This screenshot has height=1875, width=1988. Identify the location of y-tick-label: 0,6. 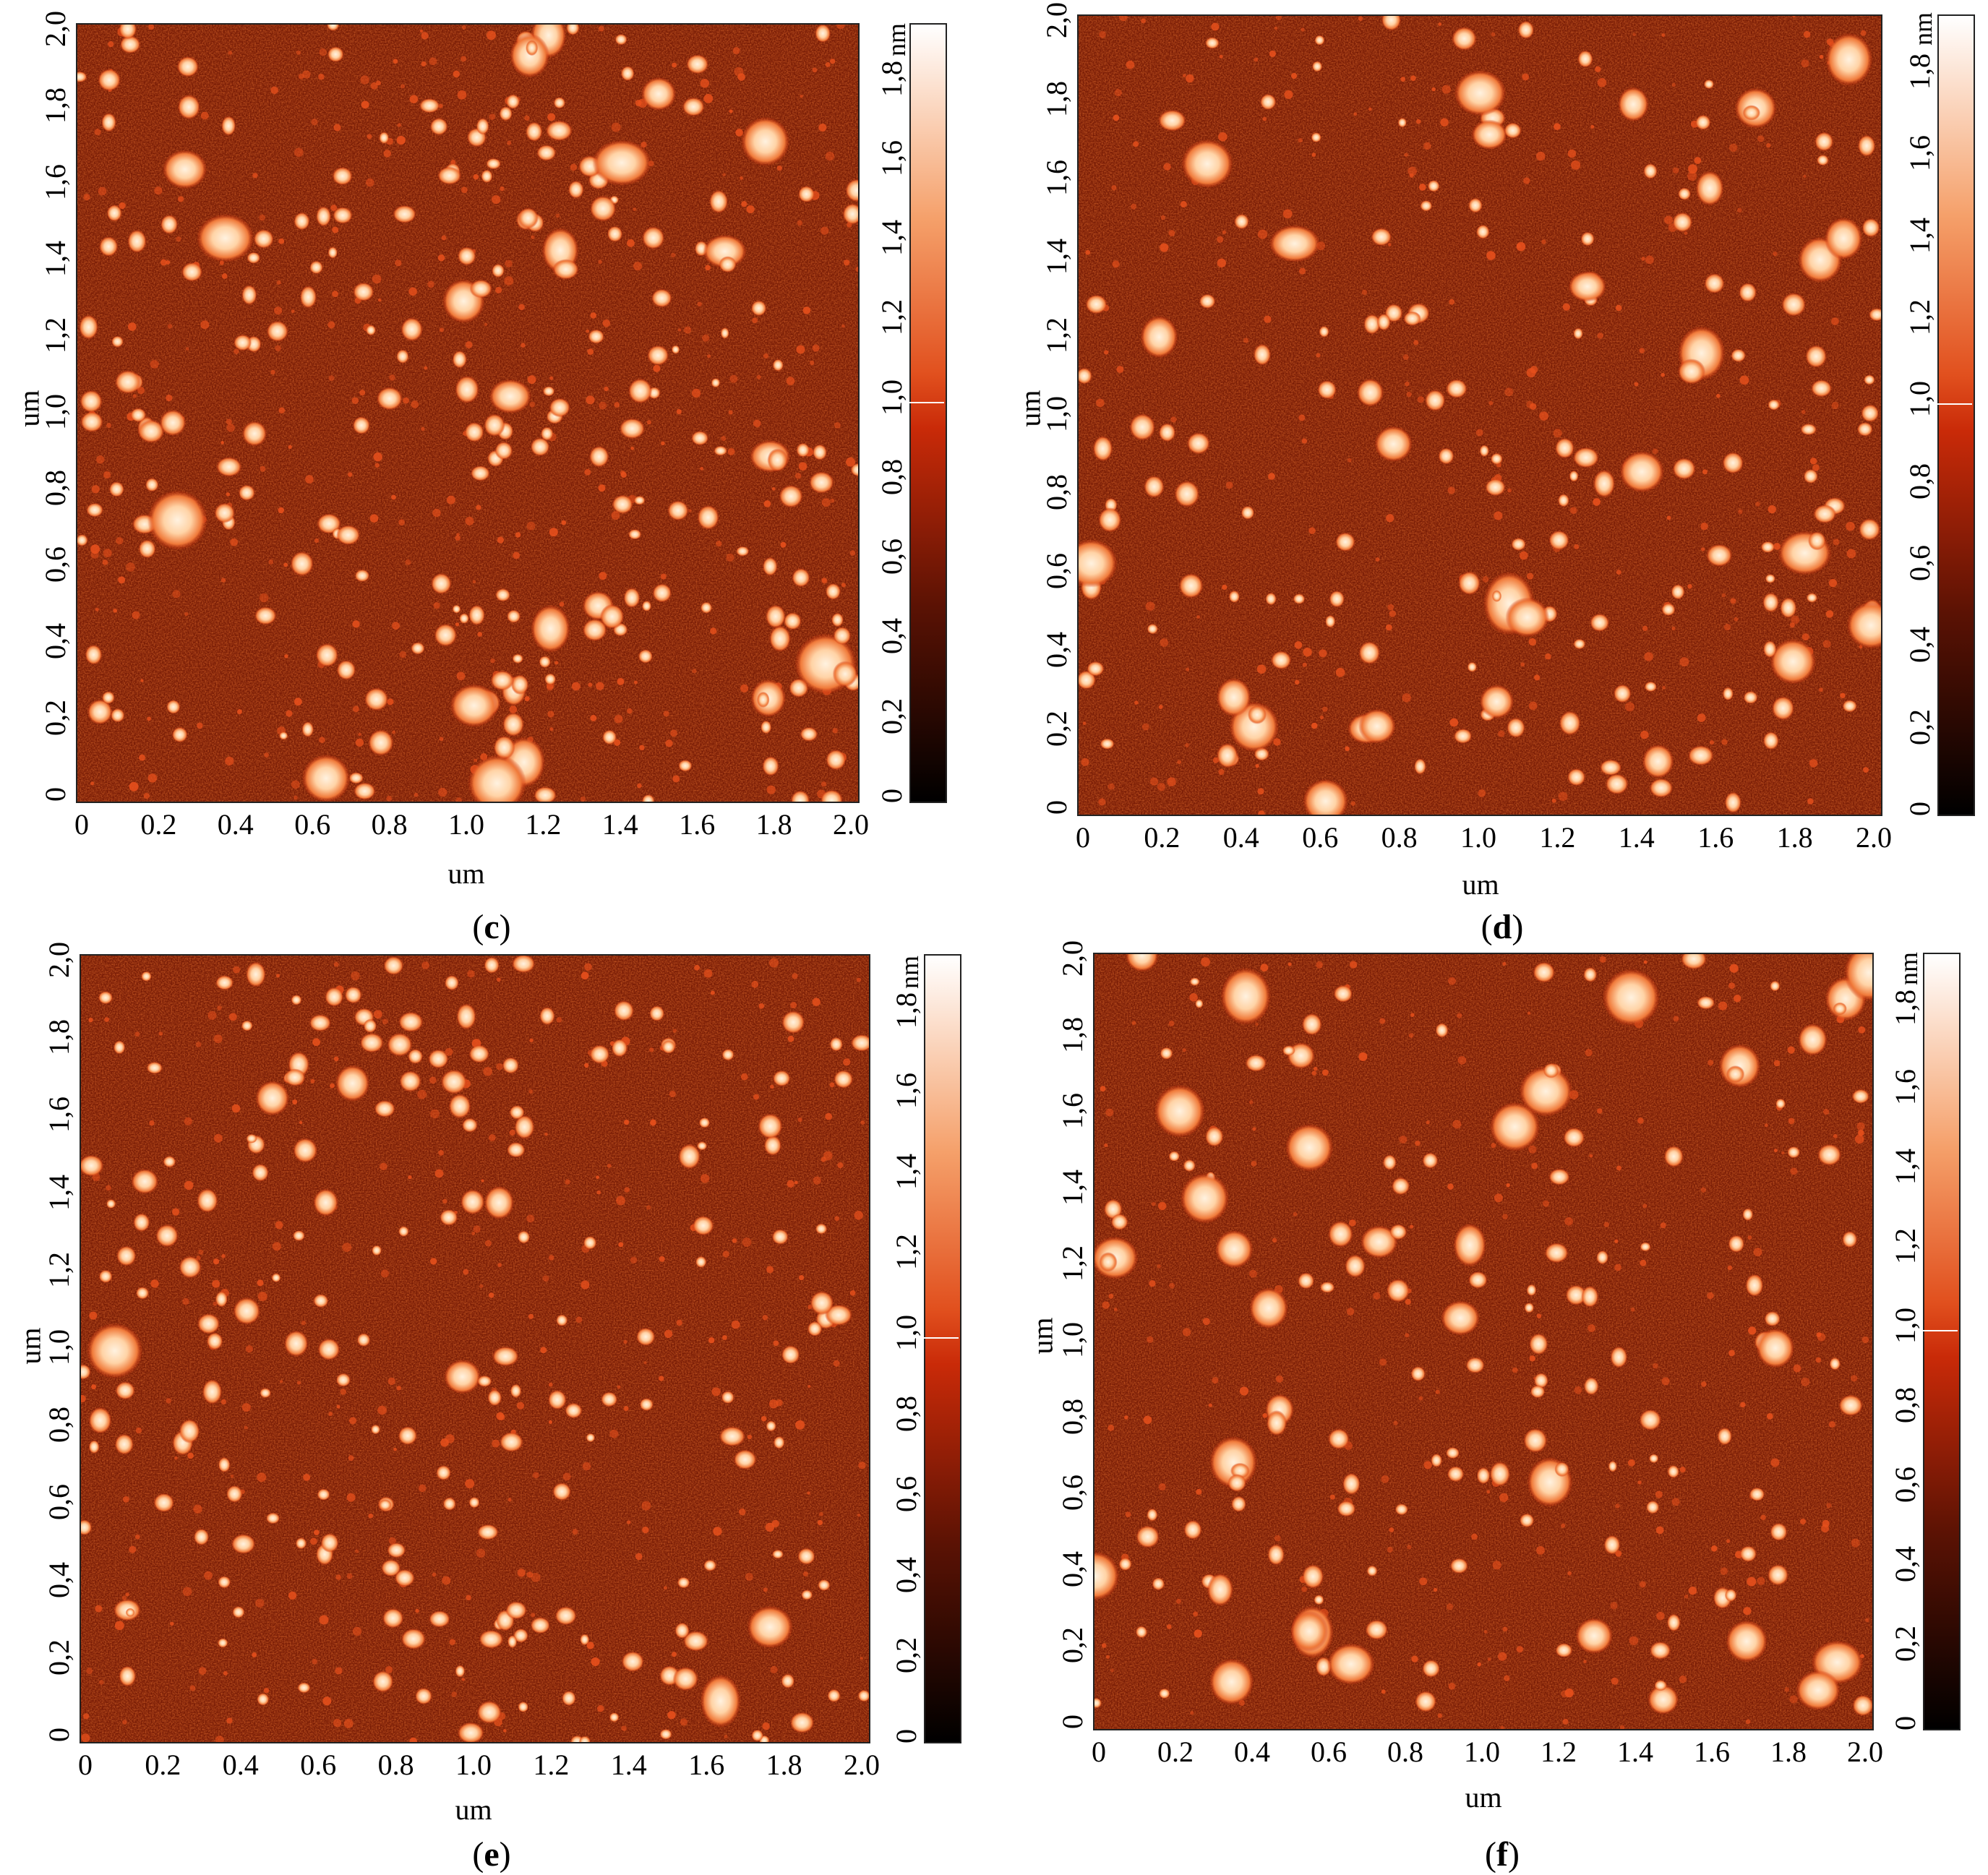
(1056, 571).